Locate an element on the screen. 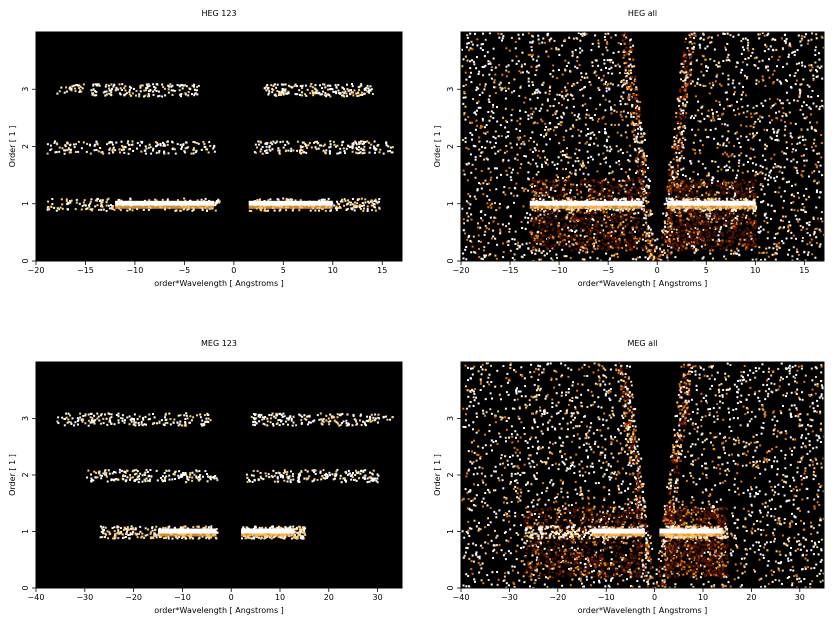 This screenshot has height=627, width=836. chart-title: HEG 123 is located at coordinates (218, 13).